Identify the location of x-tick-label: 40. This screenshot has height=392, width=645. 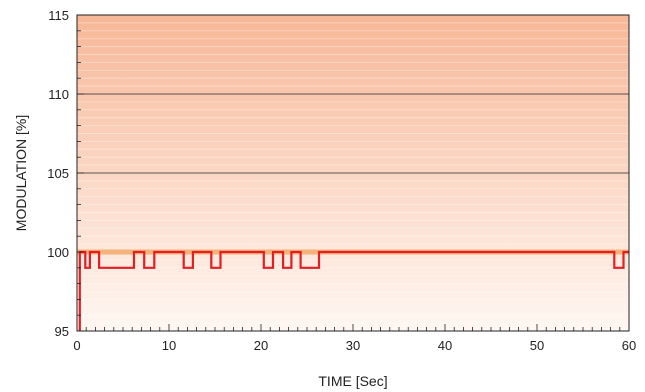
(445, 345).